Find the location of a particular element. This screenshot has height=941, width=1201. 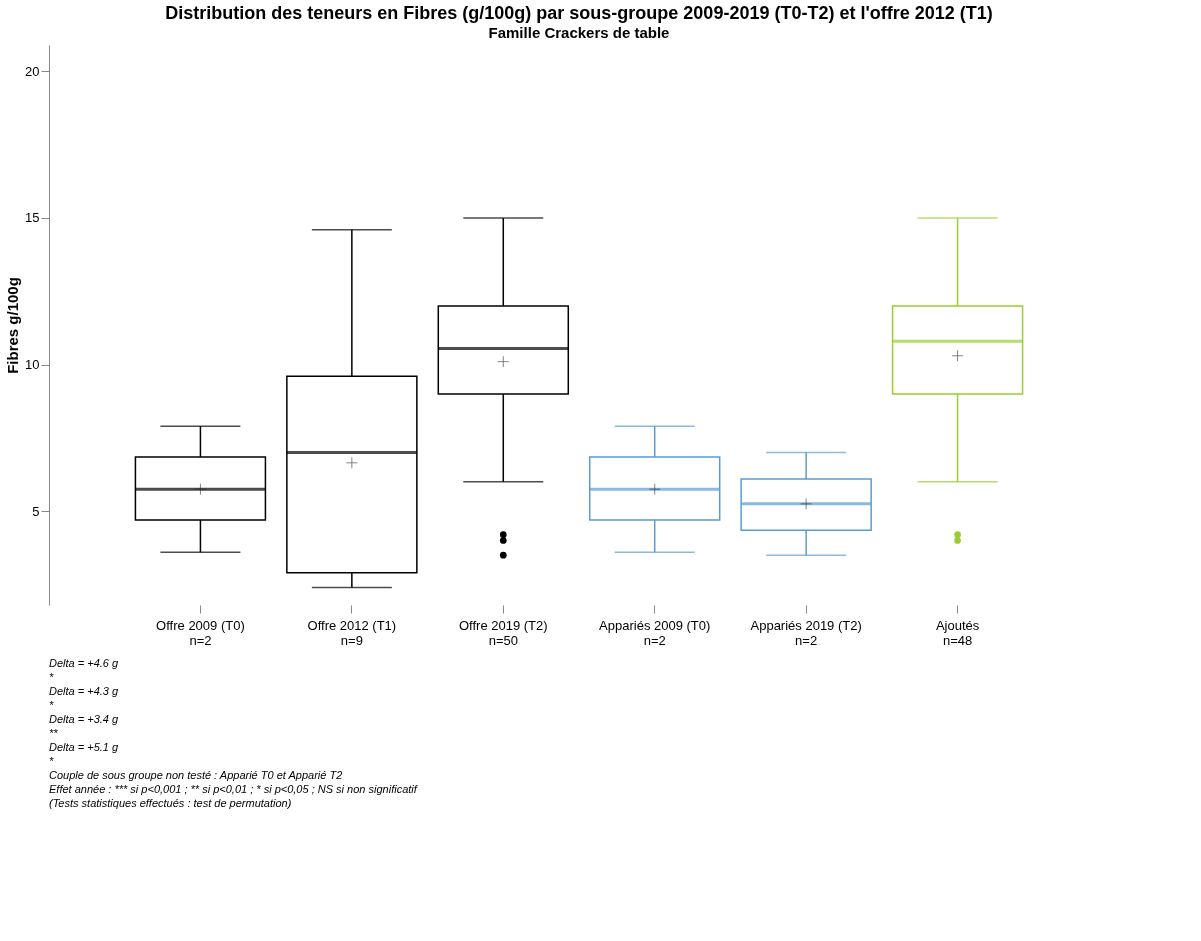

text: Couple de sous groupe non testé : Apparié T0 et Apparié T2 is located at coordinates (196, 775).